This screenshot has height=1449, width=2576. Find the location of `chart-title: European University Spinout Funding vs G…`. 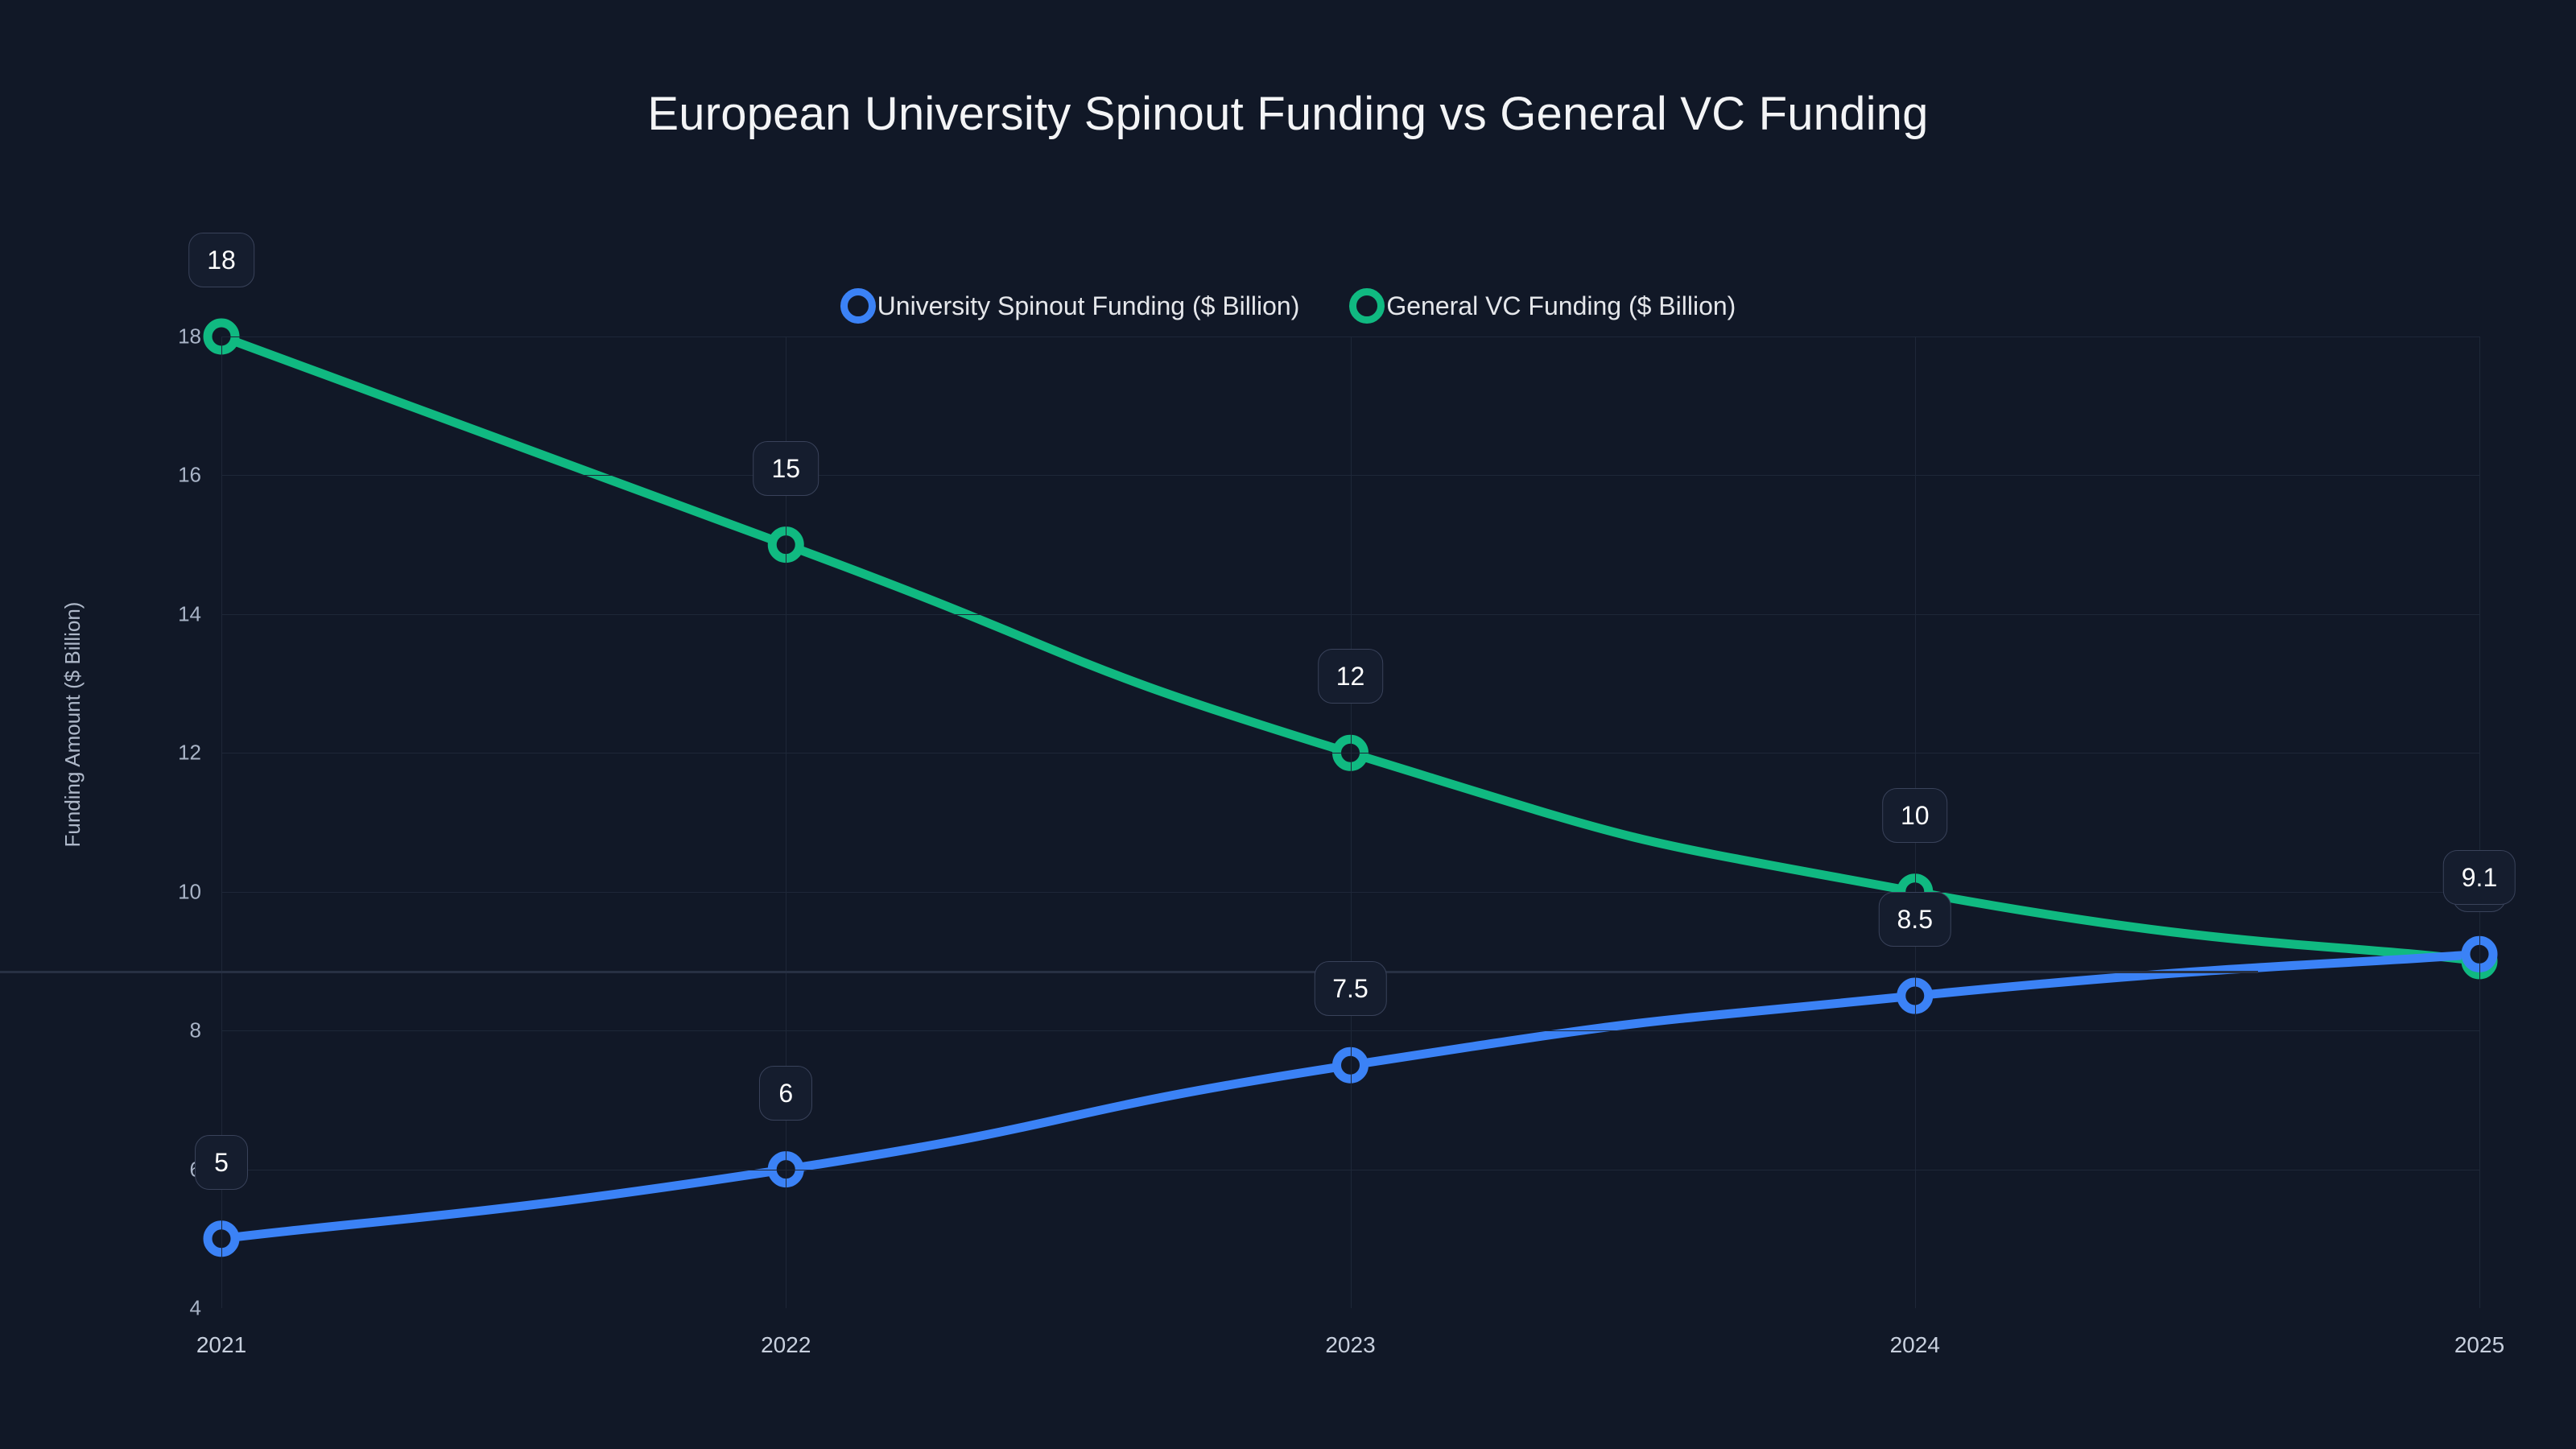

chart-title: European University Spinout Funding vs G… is located at coordinates (1288, 114).